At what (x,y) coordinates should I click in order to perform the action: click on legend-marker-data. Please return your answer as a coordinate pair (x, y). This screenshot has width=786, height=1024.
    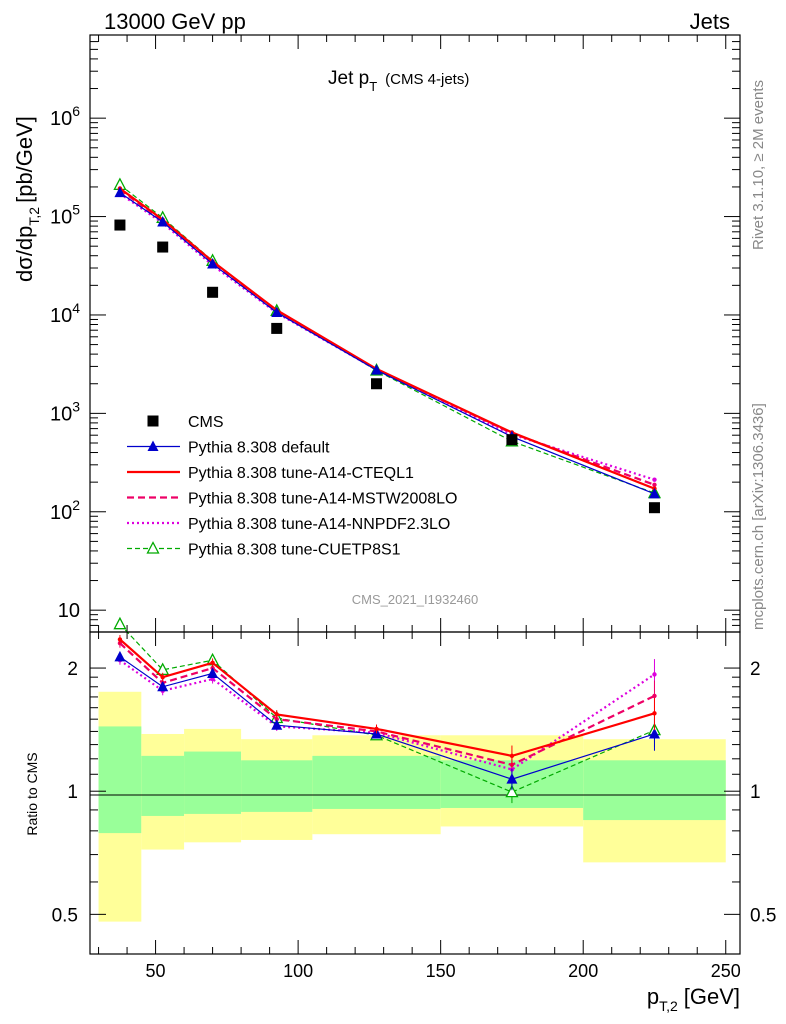
    Looking at the image, I should click on (153, 421).